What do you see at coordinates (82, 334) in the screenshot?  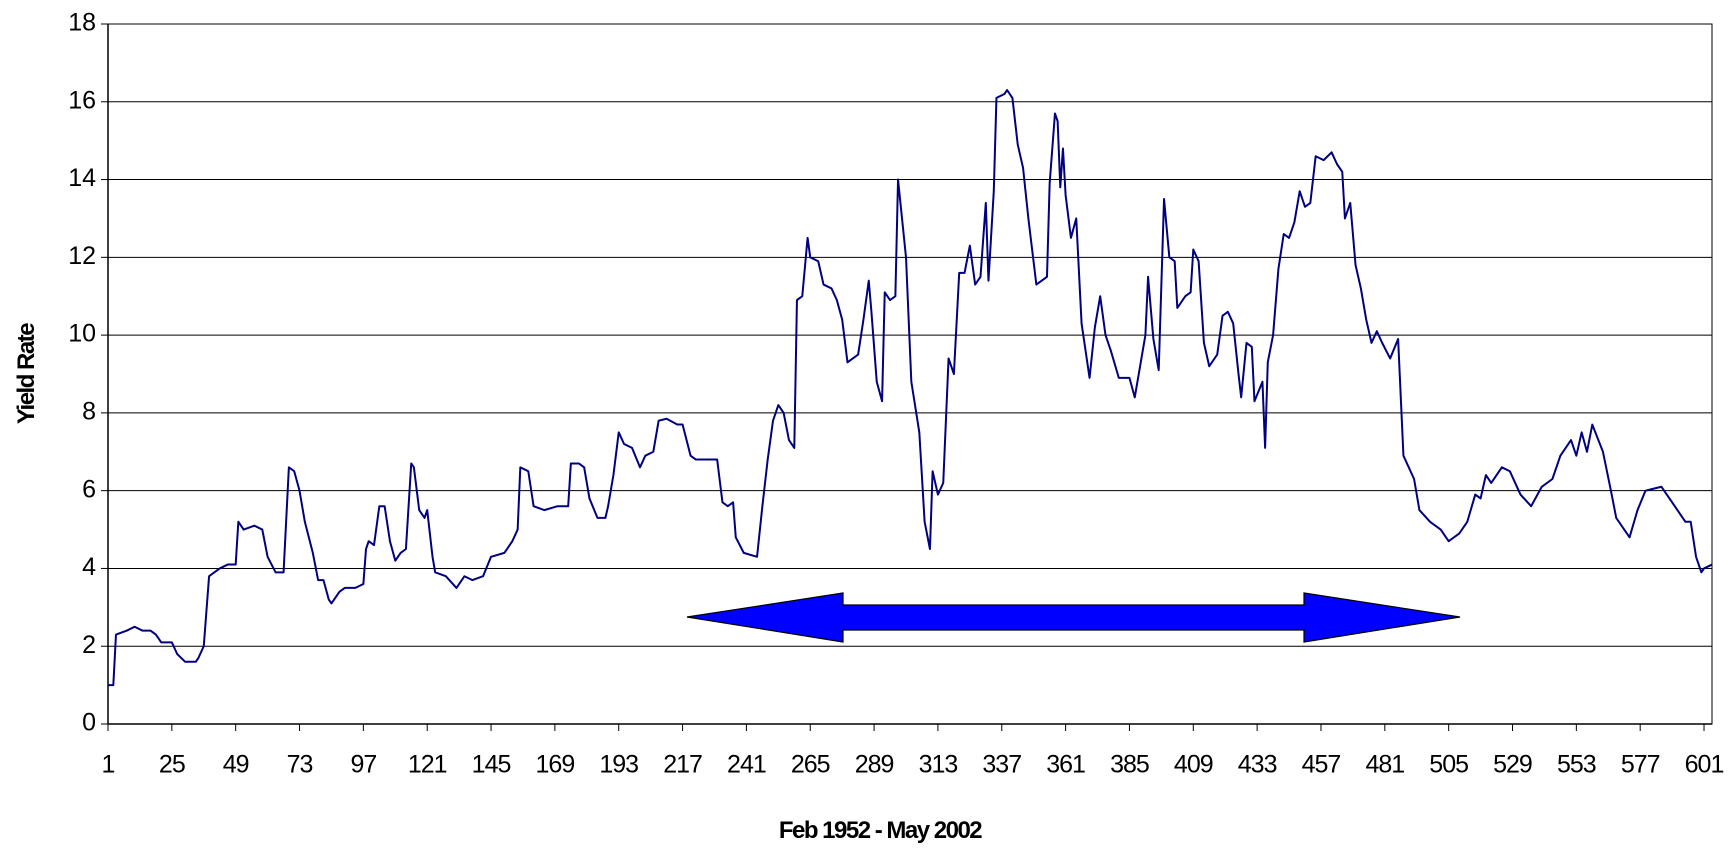 I see `y-tick-label: 10` at bounding box center [82, 334].